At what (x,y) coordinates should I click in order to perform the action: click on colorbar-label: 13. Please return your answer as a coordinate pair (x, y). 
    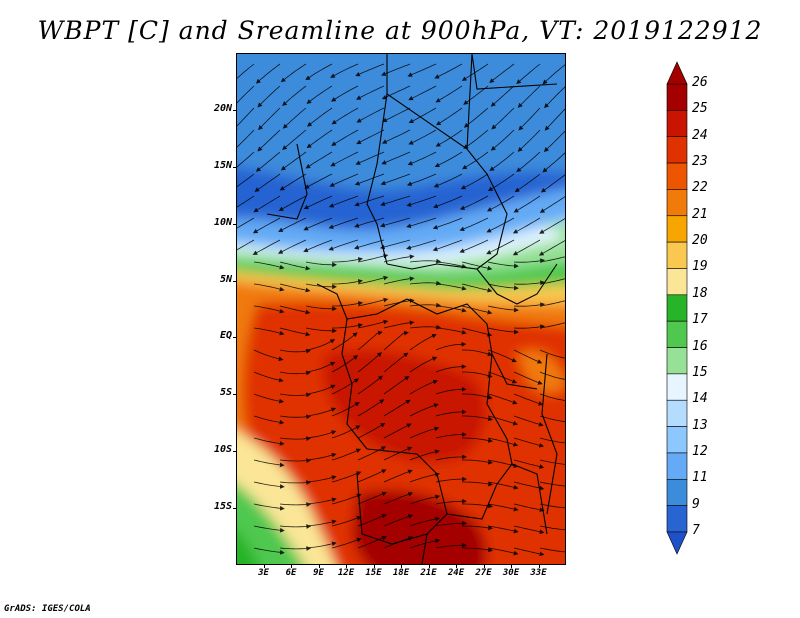
    Looking at the image, I should click on (700, 425).